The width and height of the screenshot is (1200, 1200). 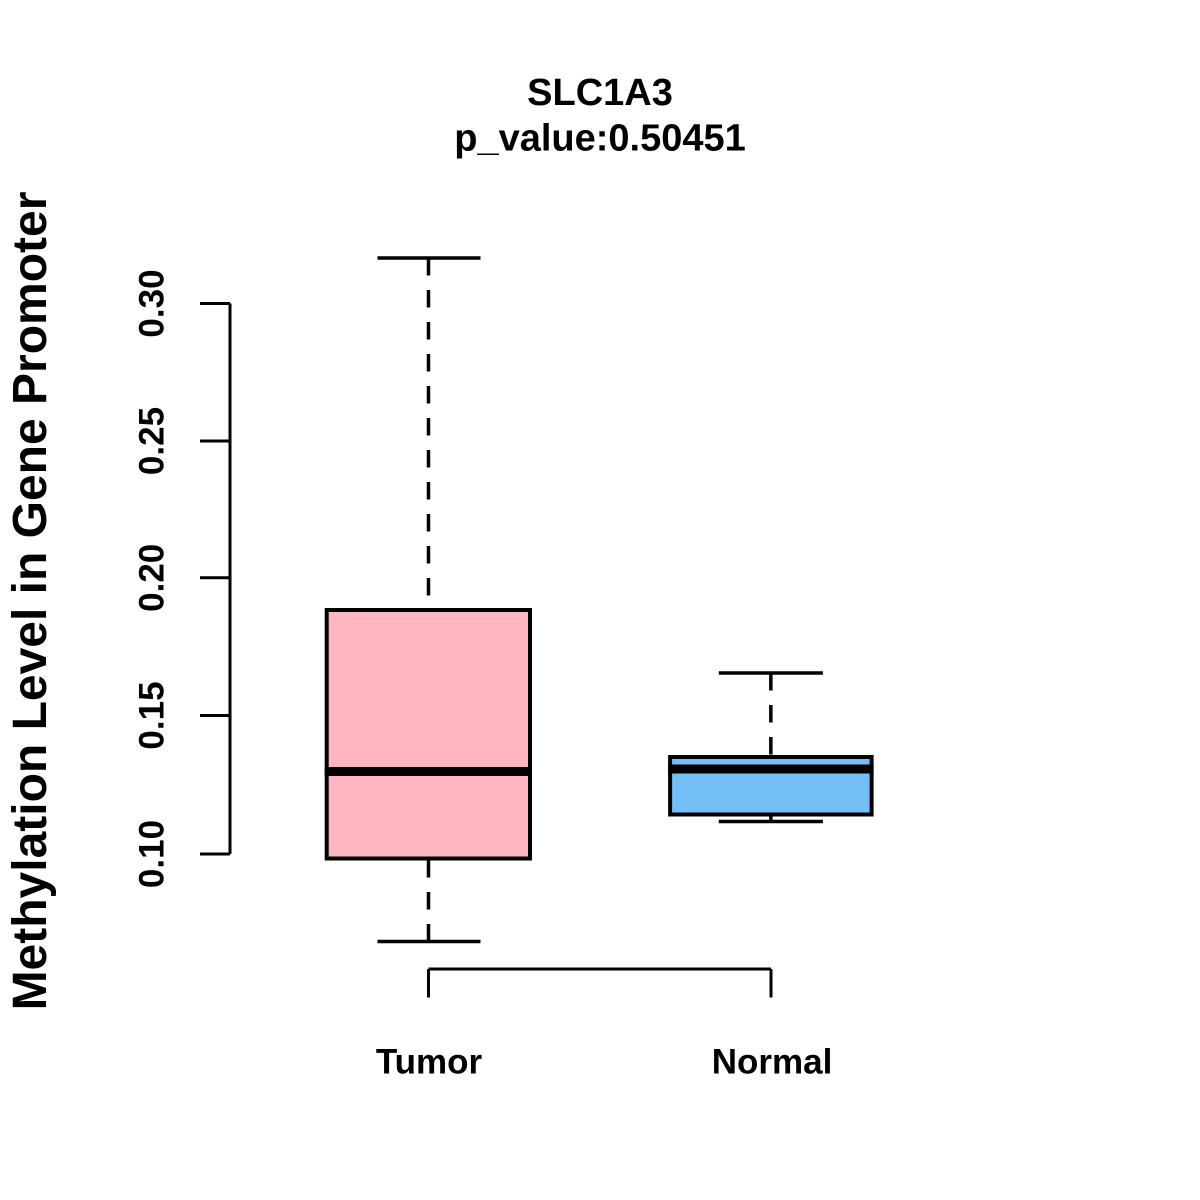 I want to click on svg-text:Methylation Level in Gene Prom: Methylation Level in Gene Promoter, so click(x=30, y=601).